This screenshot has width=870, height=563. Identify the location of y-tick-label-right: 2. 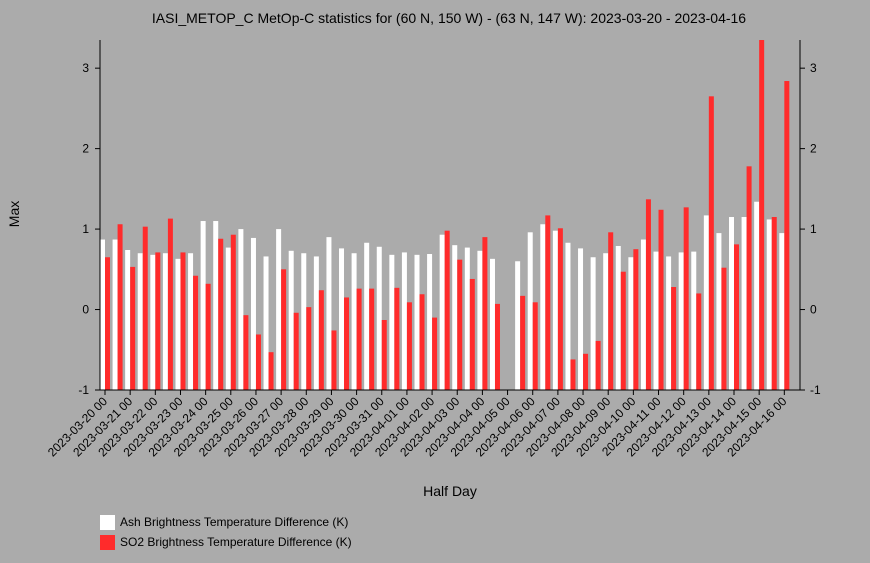
(813, 149).